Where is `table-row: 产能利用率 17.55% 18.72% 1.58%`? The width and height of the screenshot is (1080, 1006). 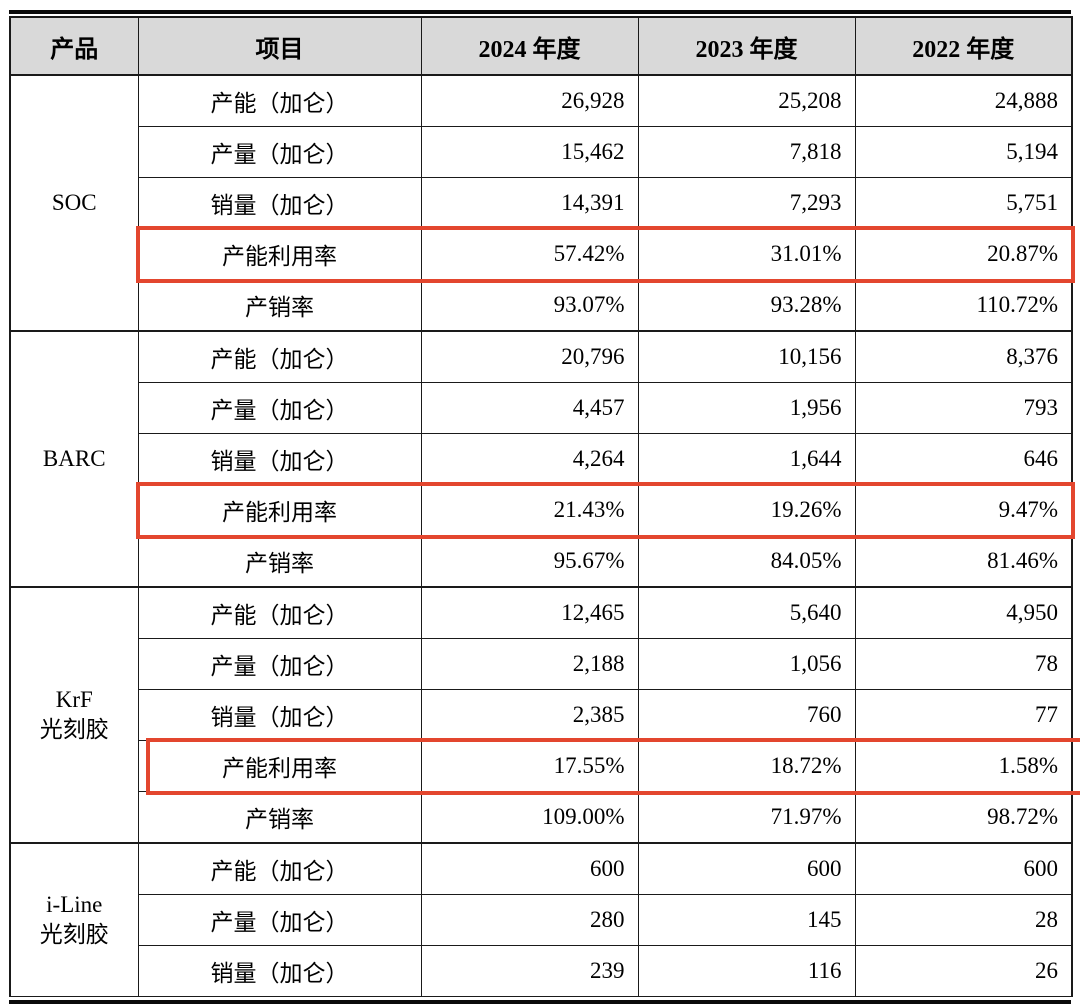 table-row: 产能利用率 17.55% 18.72% 1.58% is located at coordinates (541, 766).